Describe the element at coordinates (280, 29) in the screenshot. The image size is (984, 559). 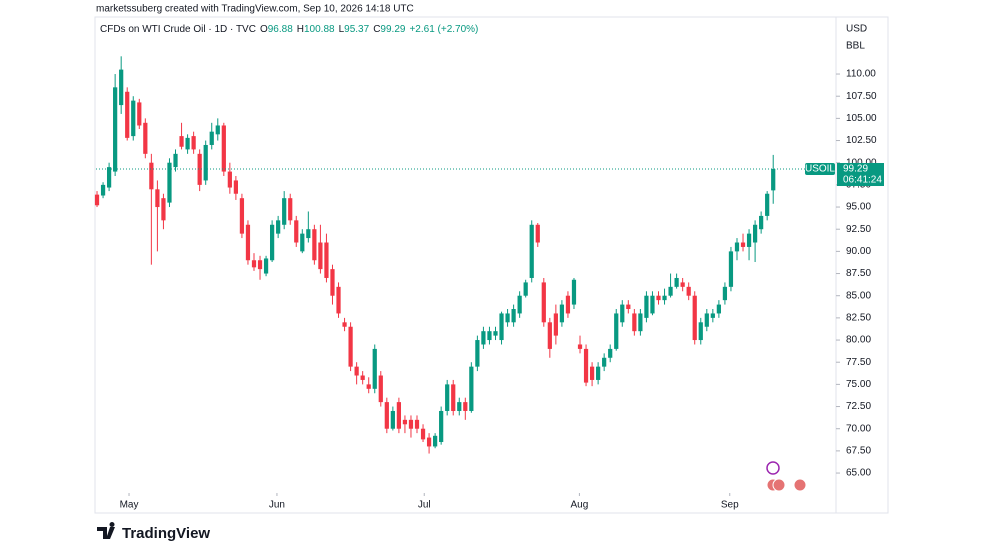
I see `legend-value: 96.88` at that location.